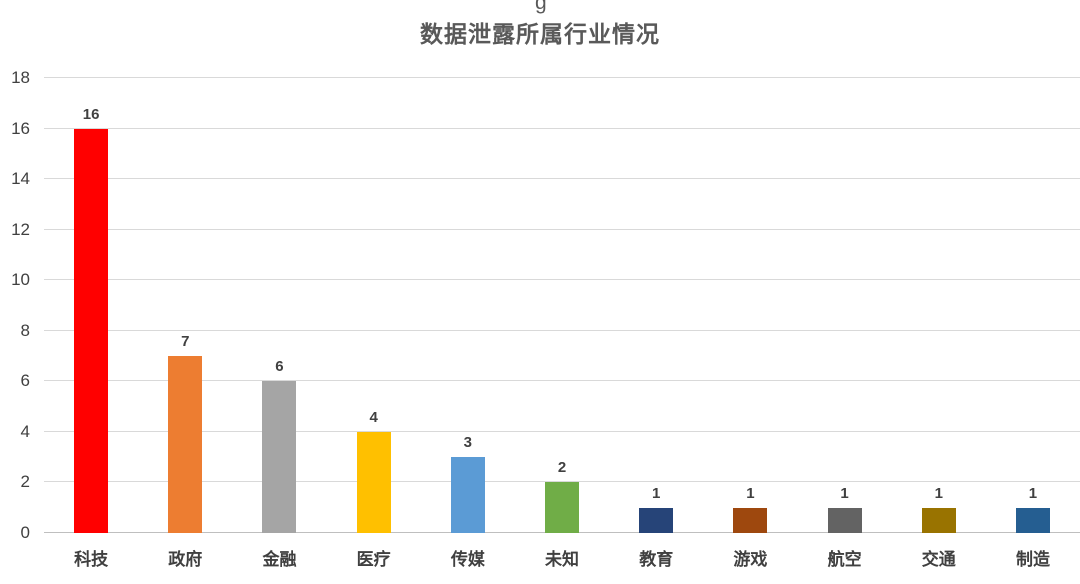 Image resolution: width=1080 pixels, height=584 pixels. What do you see at coordinates (468, 443) in the screenshot?
I see `bar-value-label: 3` at bounding box center [468, 443].